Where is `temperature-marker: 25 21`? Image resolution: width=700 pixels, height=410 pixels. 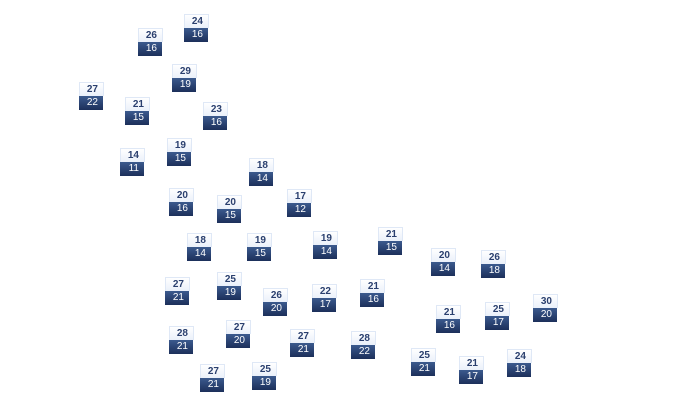
temperature-marker: 25 21 is located at coordinates (423, 362).